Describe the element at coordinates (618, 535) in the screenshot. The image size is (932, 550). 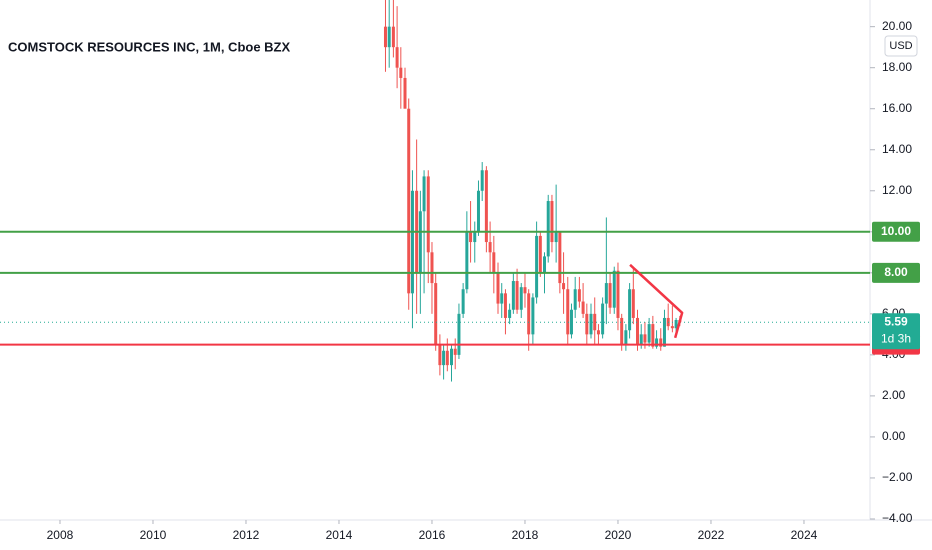
I see `x-tick-label: 2020` at that location.